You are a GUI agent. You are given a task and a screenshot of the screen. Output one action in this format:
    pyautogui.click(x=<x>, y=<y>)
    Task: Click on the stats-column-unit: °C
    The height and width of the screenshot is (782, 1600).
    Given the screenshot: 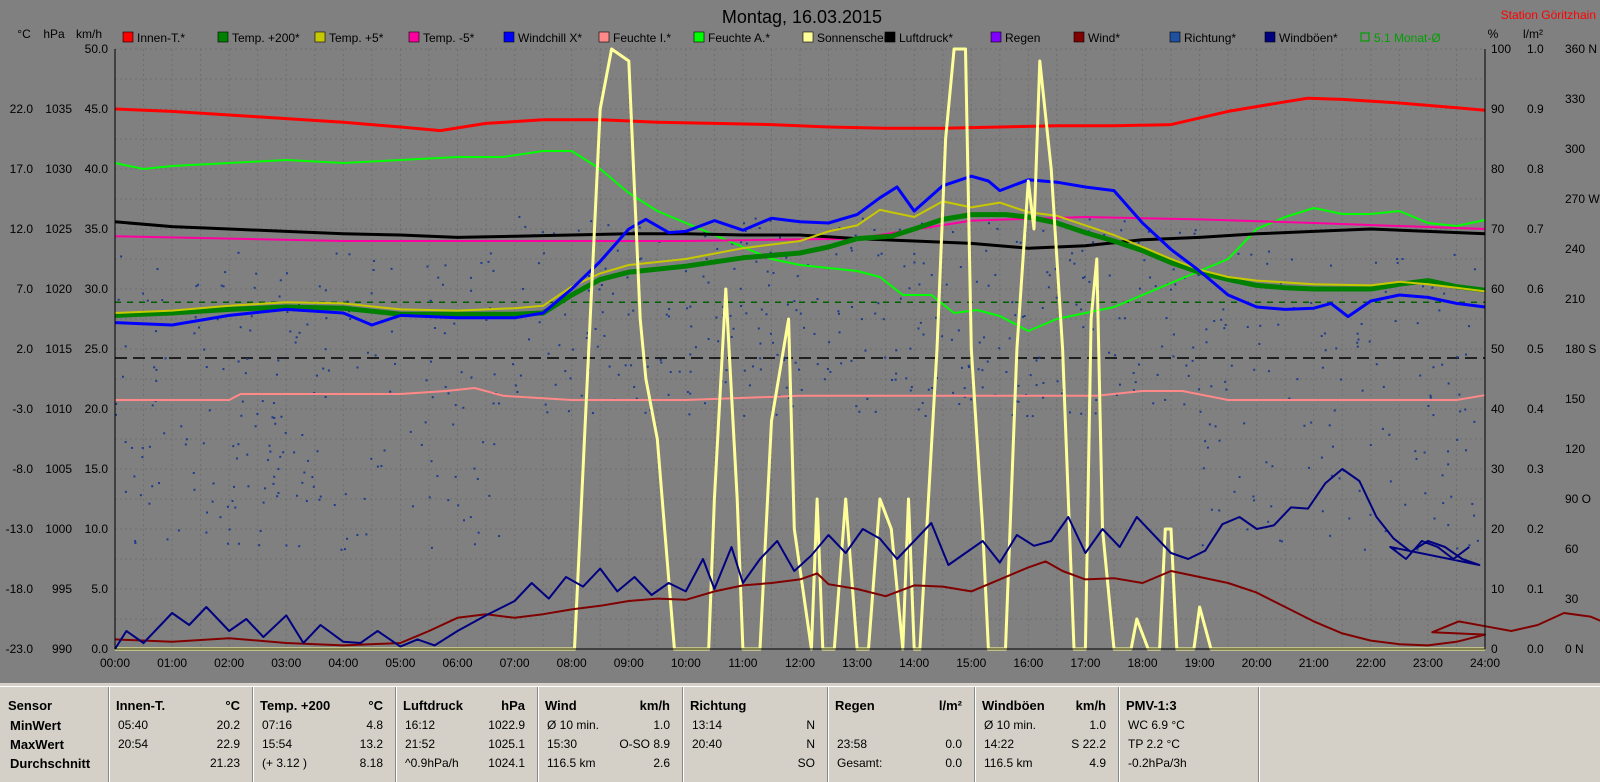 What is the action you would take?
    pyautogui.click(x=375, y=705)
    